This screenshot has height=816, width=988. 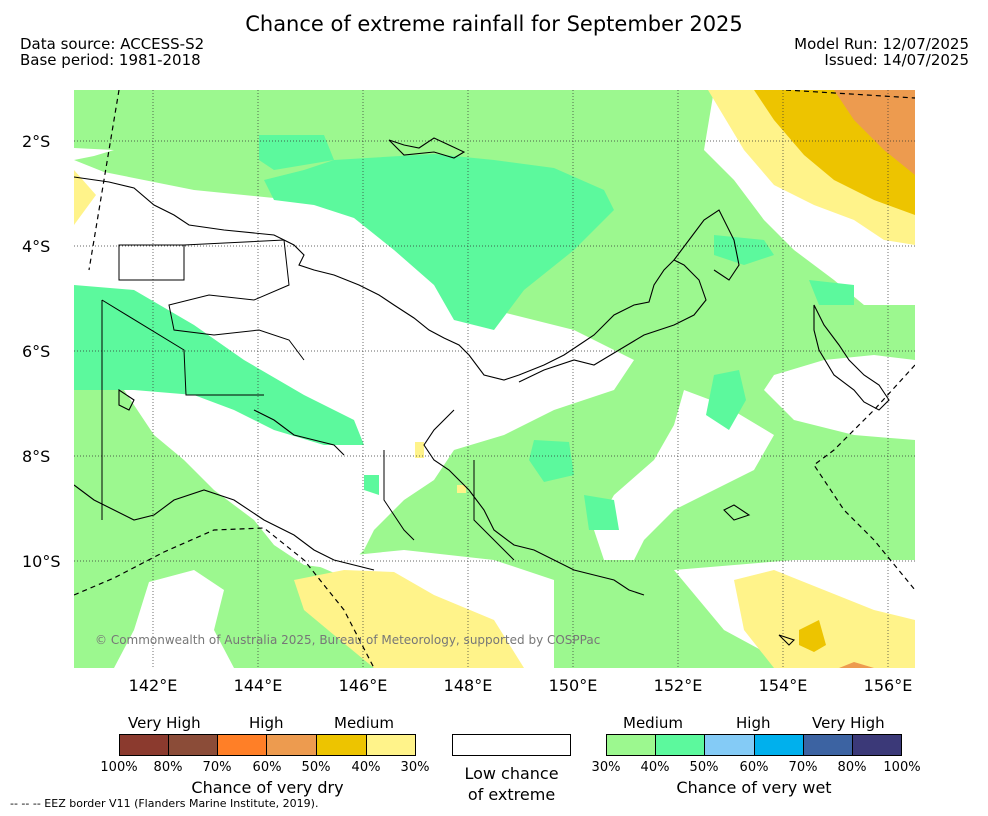 What do you see at coordinates (366, 767) in the screenshot?
I see `legend-dry-pct: 40%` at bounding box center [366, 767].